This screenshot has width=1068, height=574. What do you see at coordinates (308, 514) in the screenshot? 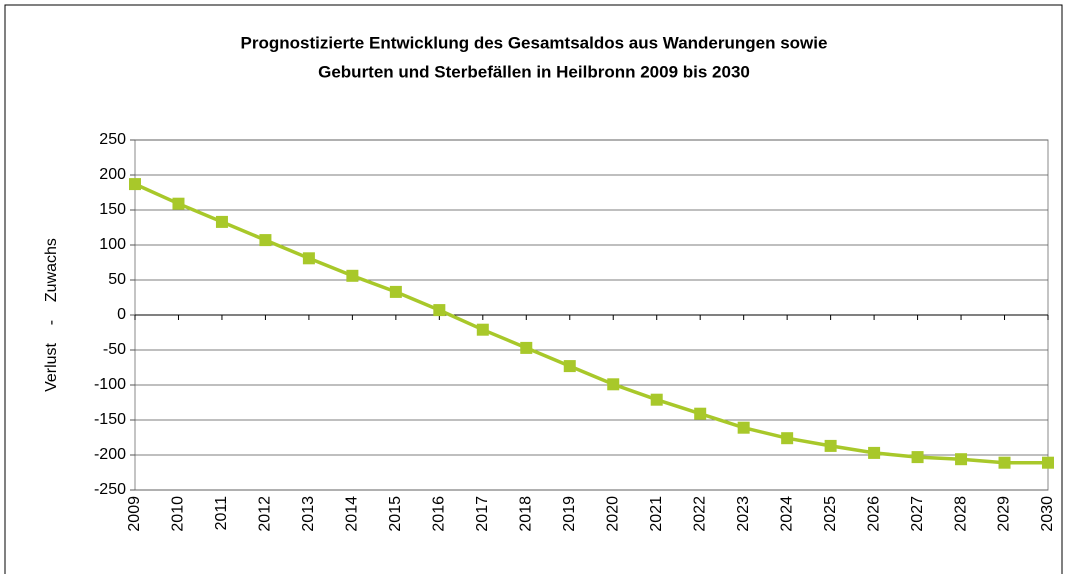
I see `x-tick-label: 2013` at bounding box center [308, 514].